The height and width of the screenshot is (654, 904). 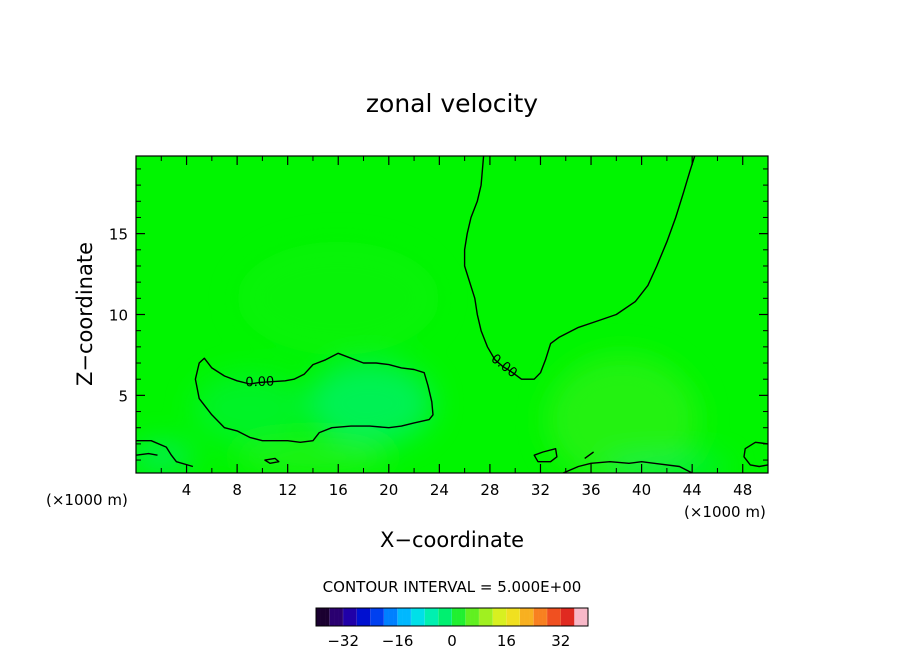 I want to click on zero-contour-left, so click(x=314, y=397).